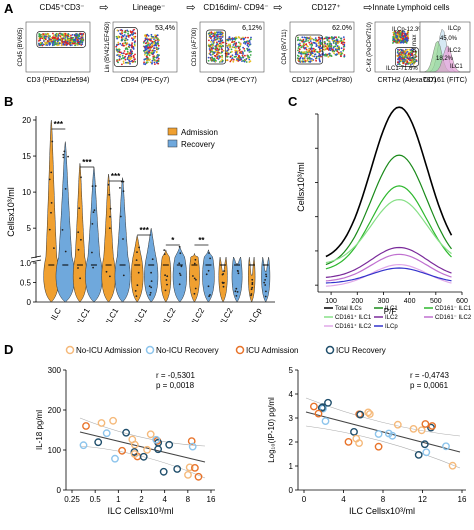 The height and width of the screenshot is (530, 474). Describe the element at coordinates (383, 447) in the screenshot. I see `d-ci-lower` at that location.